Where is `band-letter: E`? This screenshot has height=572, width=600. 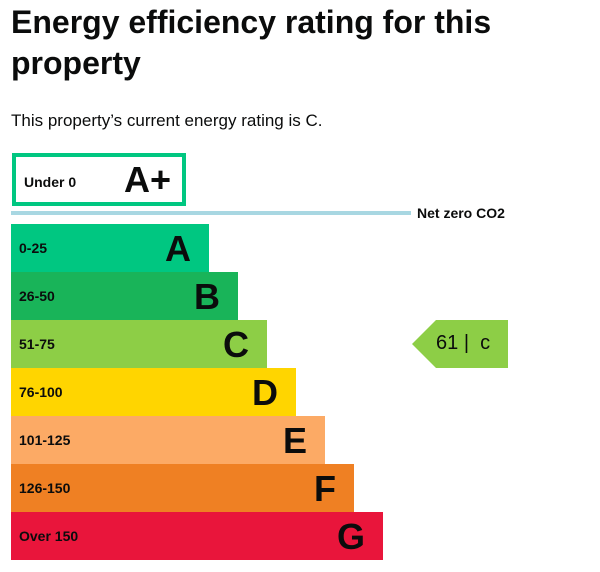 band-letter: E is located at coordinates (294, 440).